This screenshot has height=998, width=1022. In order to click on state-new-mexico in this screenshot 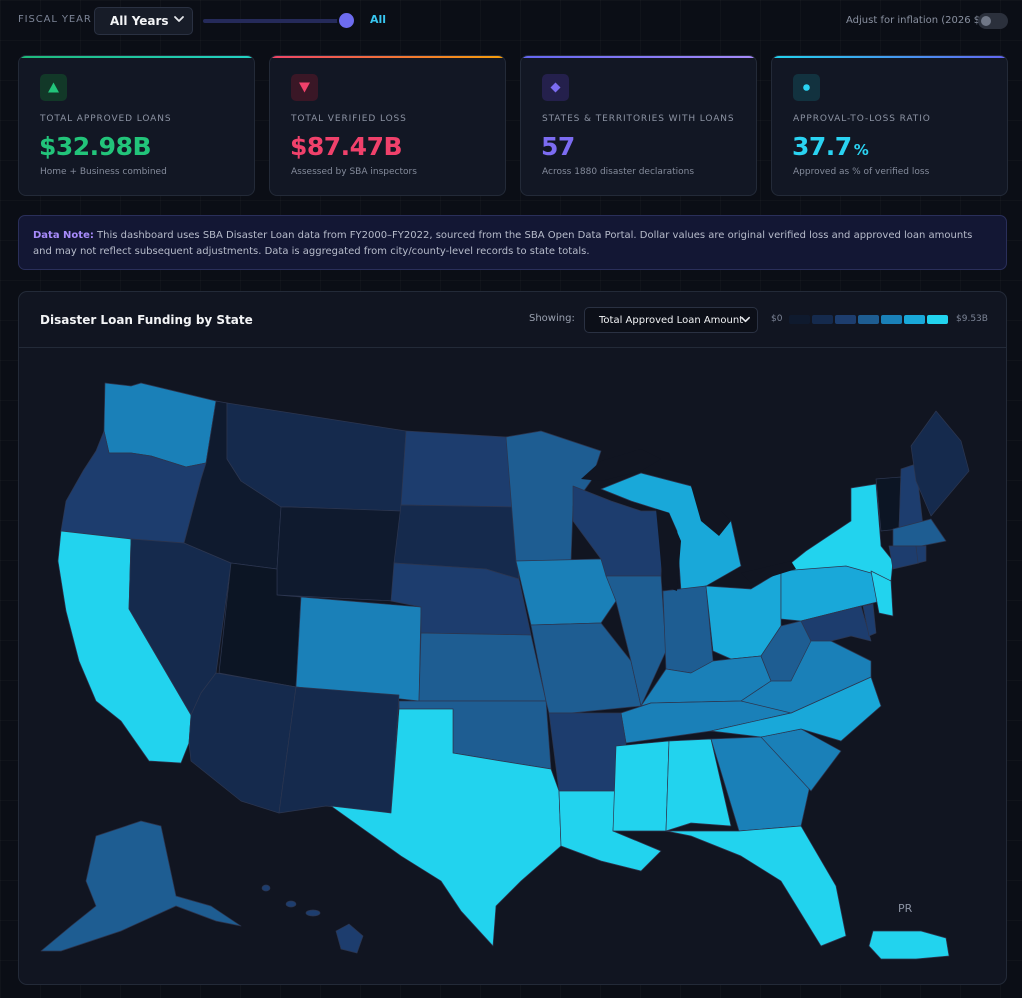, I will do `click(339, 750)`.